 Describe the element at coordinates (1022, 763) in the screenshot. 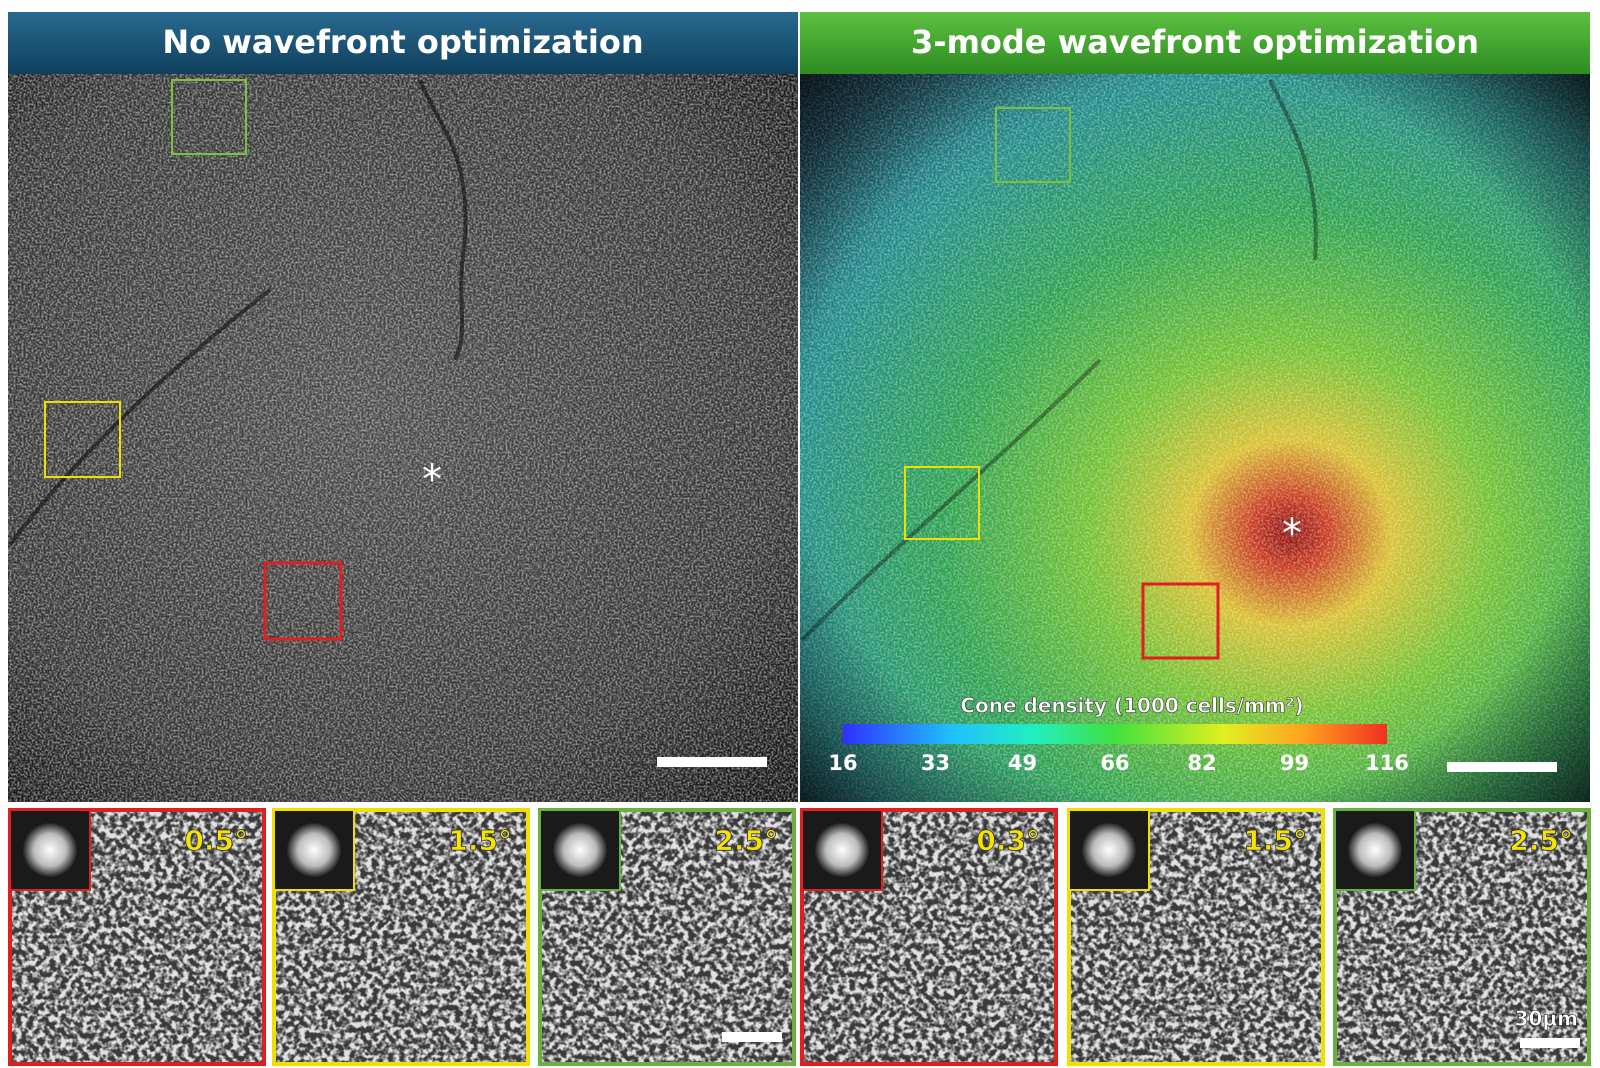

I see `colorbar-tick-label: 49` at that location.